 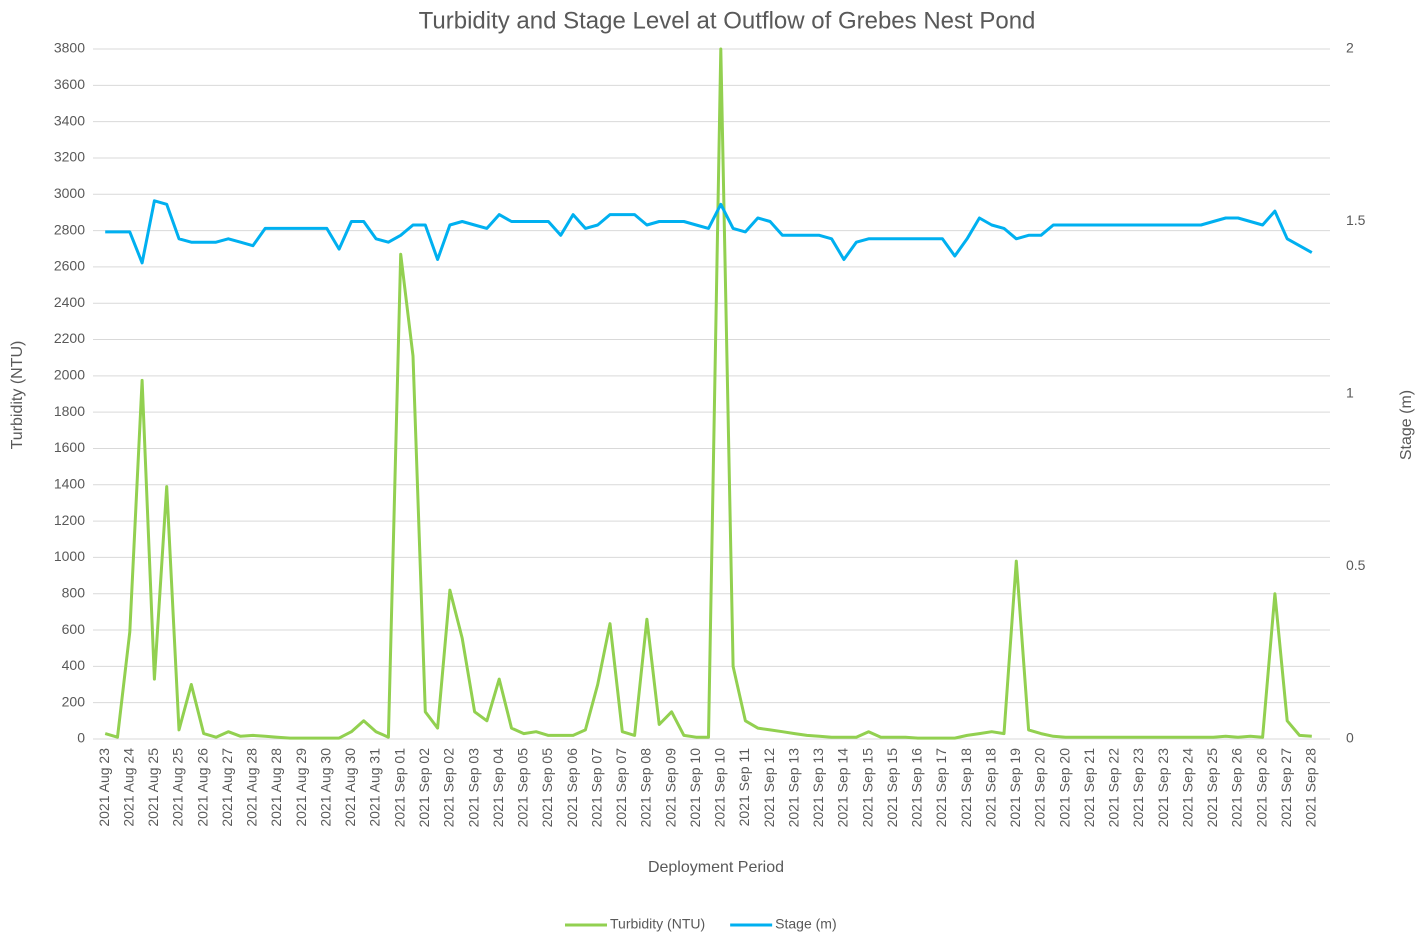 I want to click on x-tick-label: 2021 Sep 12, so click(x=769, y=788).